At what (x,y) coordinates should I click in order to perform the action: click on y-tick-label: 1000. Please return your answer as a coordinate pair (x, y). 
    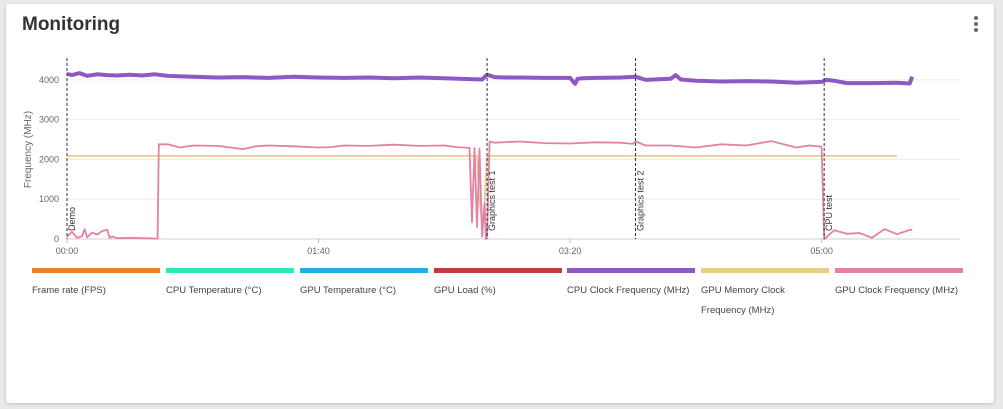
    Looking at the image, I should click on (49, 199).